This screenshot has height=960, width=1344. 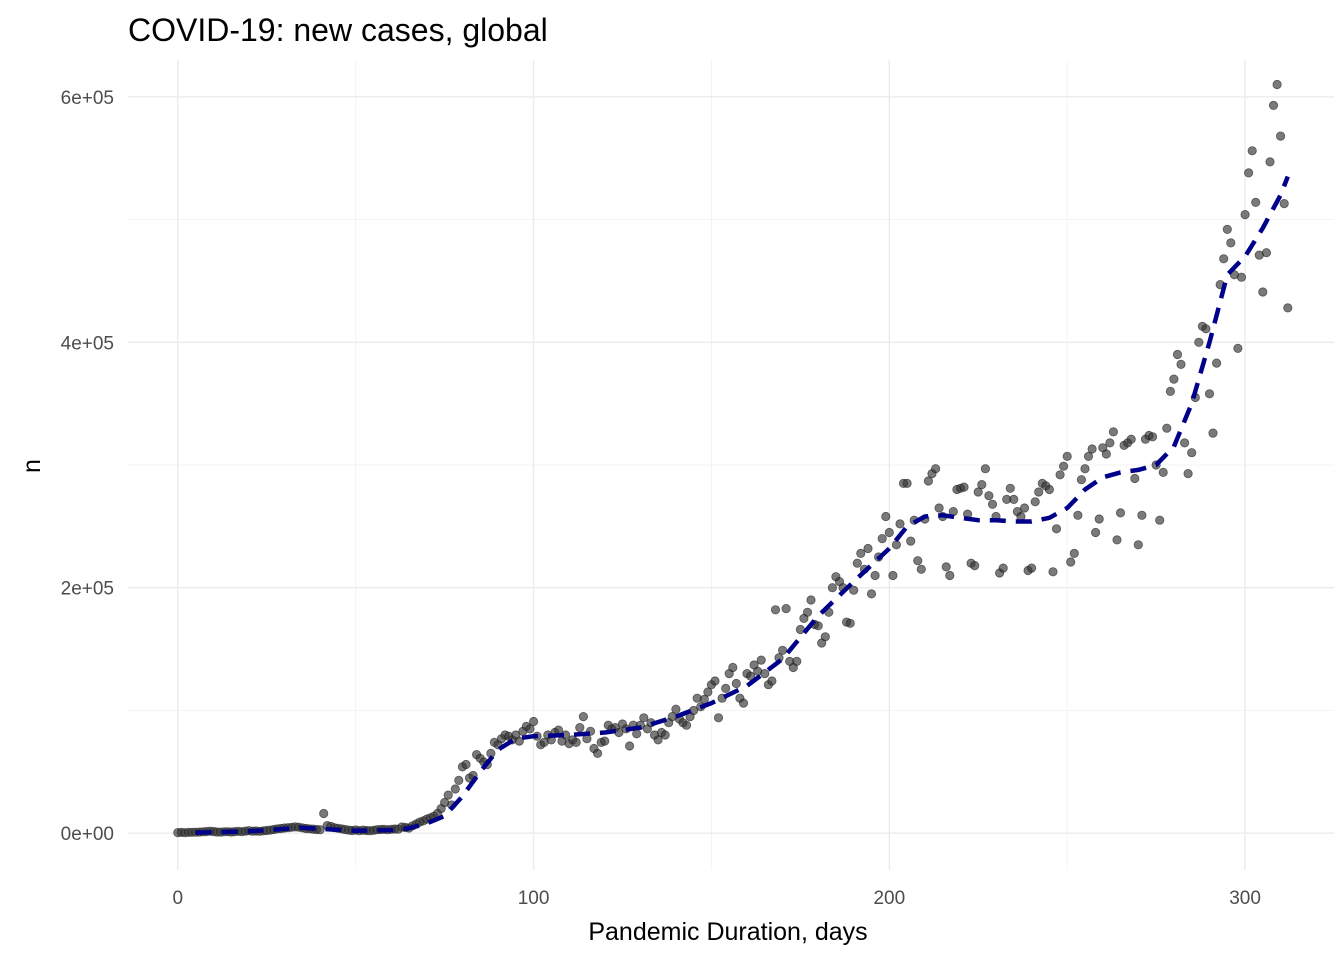 I want to click on x-tick-label: 100, so click(x=534, y=898).